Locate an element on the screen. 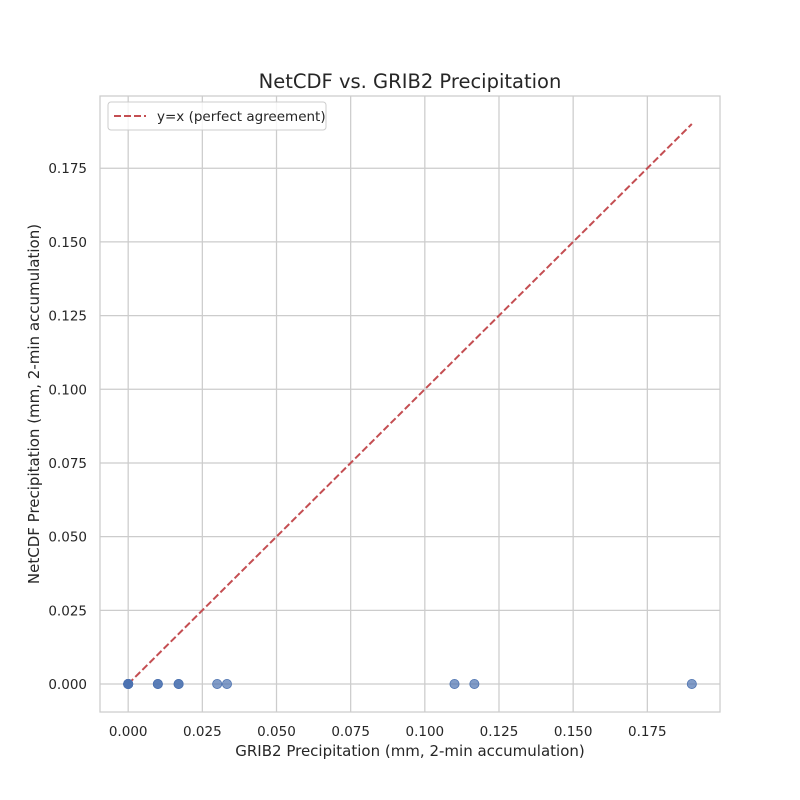 Image resolution: width=800 pixels, height=800 pixels. chart-title: NetCDF vs. GRIB2 Precipitation is located at coordinates (410, 81).